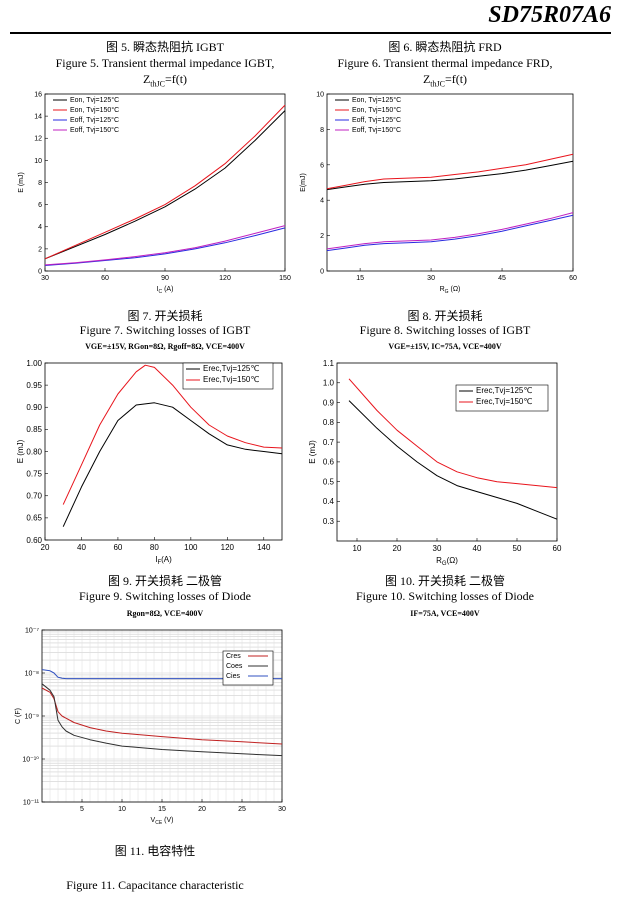  Describe the element at coordinates (32, 716) in the screenshot. I see `y-tick-label: 10⁻⁹` at that location.